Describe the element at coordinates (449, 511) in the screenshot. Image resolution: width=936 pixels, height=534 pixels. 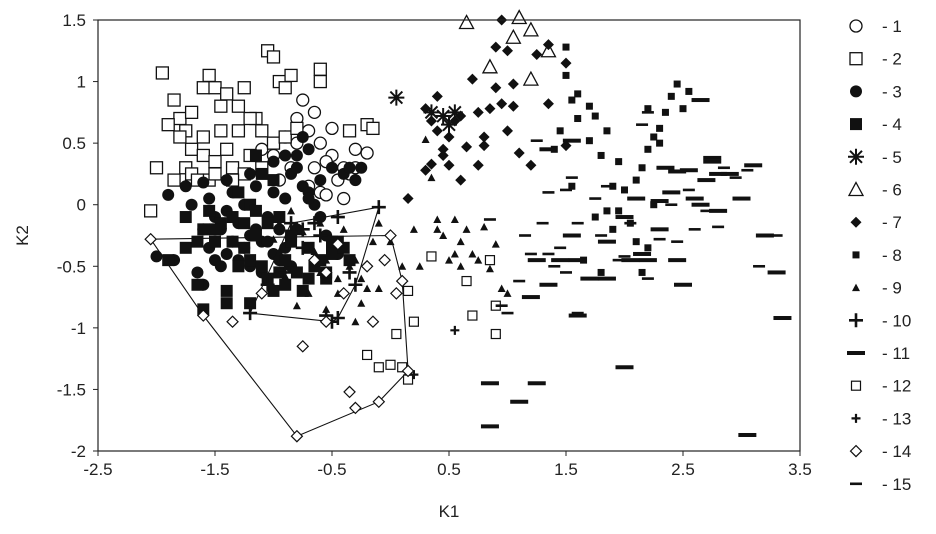
I see `x-axis-label: K1` at that location.